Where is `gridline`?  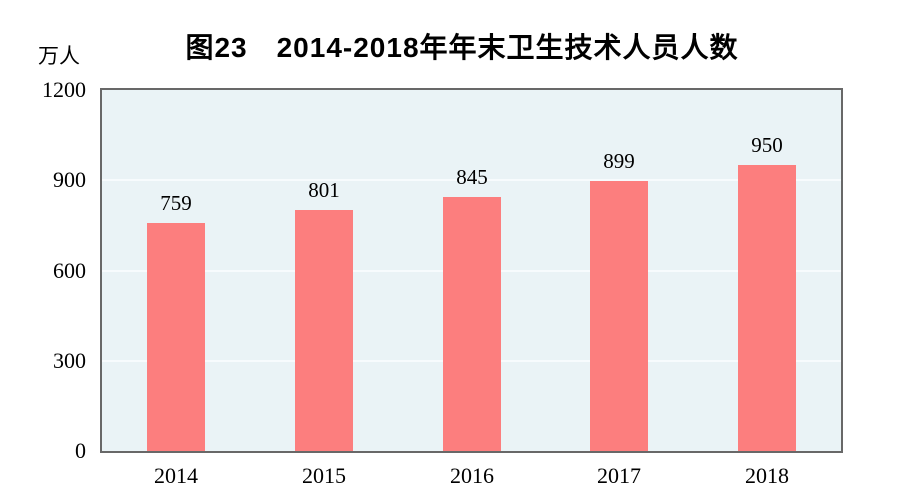 gridline is located at coordinates (471, 180).